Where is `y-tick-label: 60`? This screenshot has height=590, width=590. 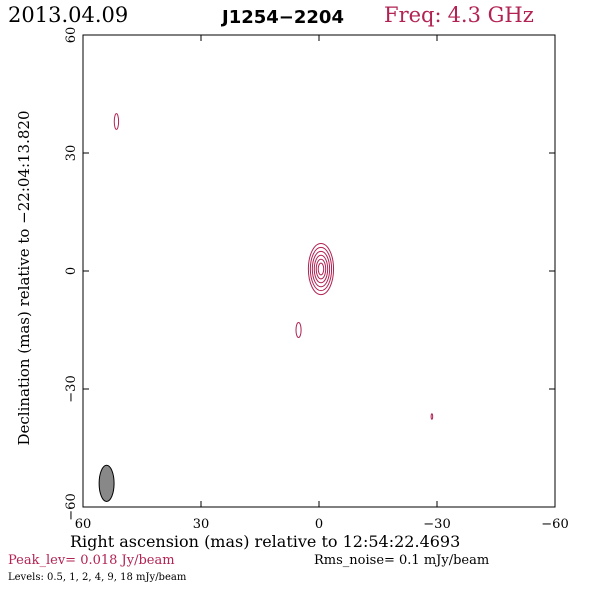
y-tick-label: 60 is located at coordinates (71, 35).